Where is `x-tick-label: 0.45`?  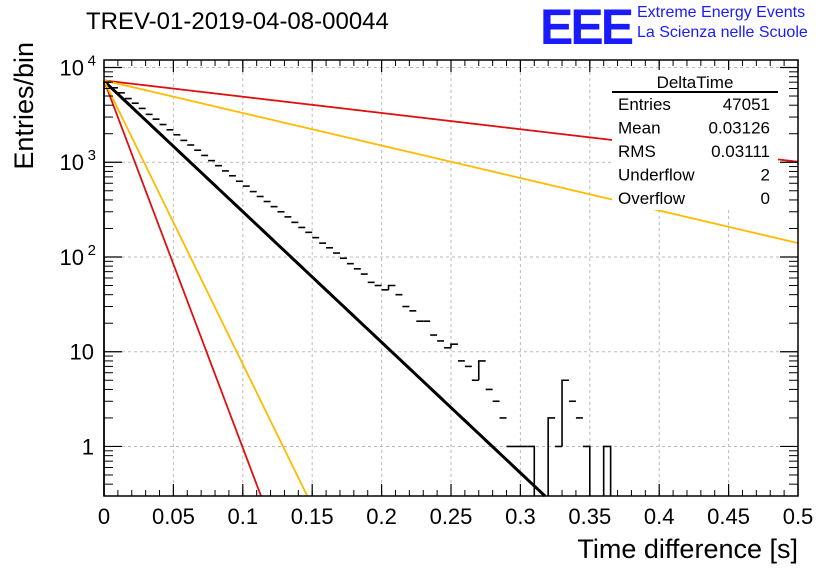
x-tick-label: 0.45 is located at coordinates (728, 516).